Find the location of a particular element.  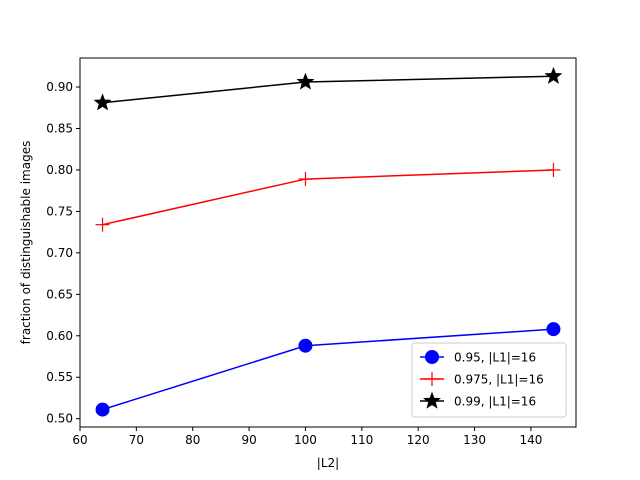

x-tick-label: 80 is located at coordinates (192, 440).